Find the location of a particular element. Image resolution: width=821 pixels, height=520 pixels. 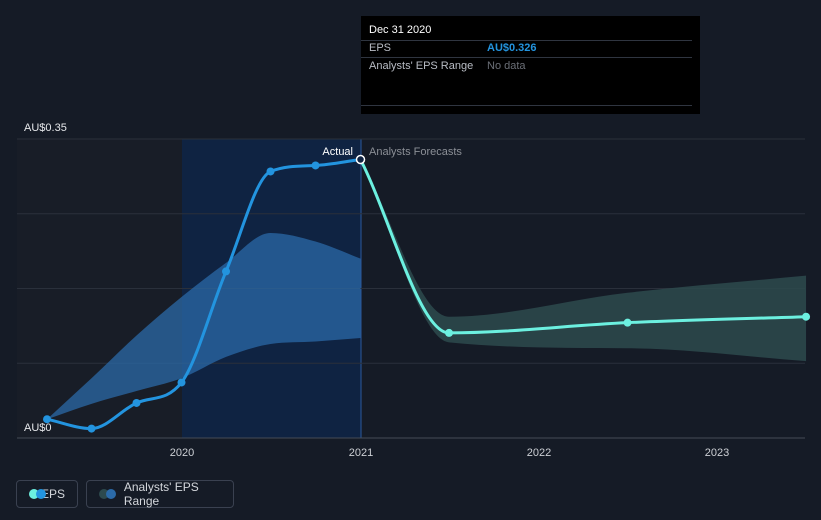

legend-analysts-range: Analysts' EPS Range is located at coordinates (160, 494).